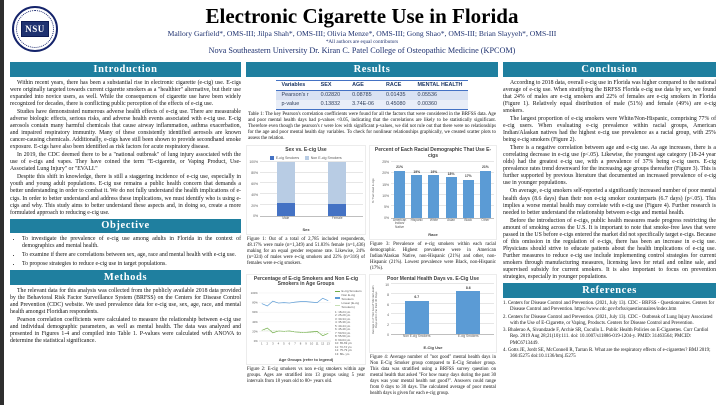 The image size is (720, 405). I want to click on y-axis-tick-label: 8, so click(388, 294).